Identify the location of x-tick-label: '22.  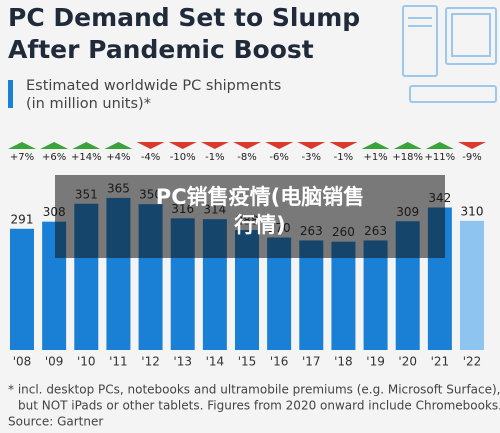
(472, 362).